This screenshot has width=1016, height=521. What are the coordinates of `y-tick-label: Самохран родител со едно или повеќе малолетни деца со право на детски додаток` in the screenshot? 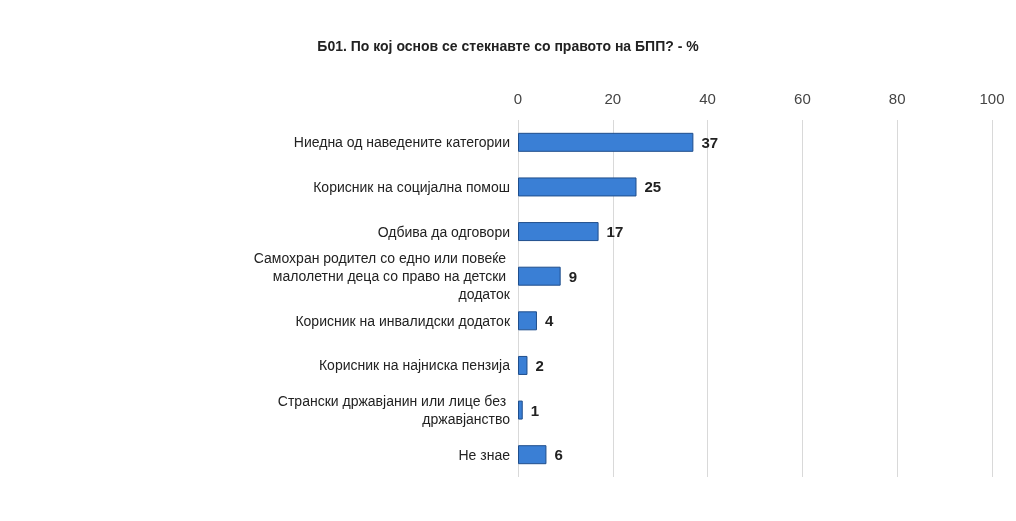 It's located at (382, 276).